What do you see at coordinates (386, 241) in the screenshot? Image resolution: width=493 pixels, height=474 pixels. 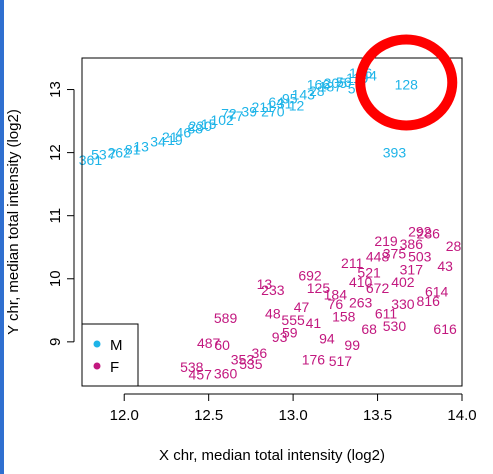 I see `point-f-45: 219` at bounding box center [386, 241].